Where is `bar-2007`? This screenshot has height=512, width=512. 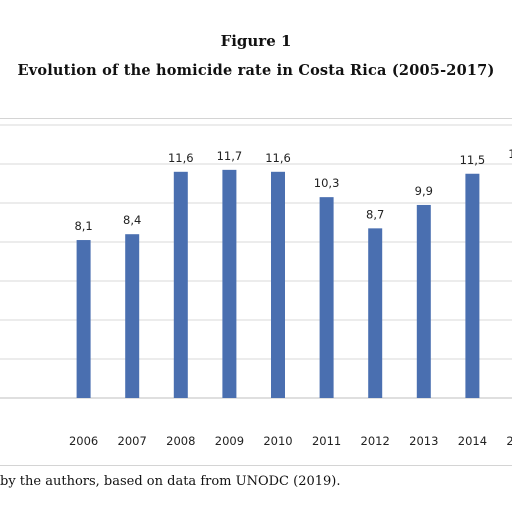 bar-2007 is located at coordinates (132, 316).